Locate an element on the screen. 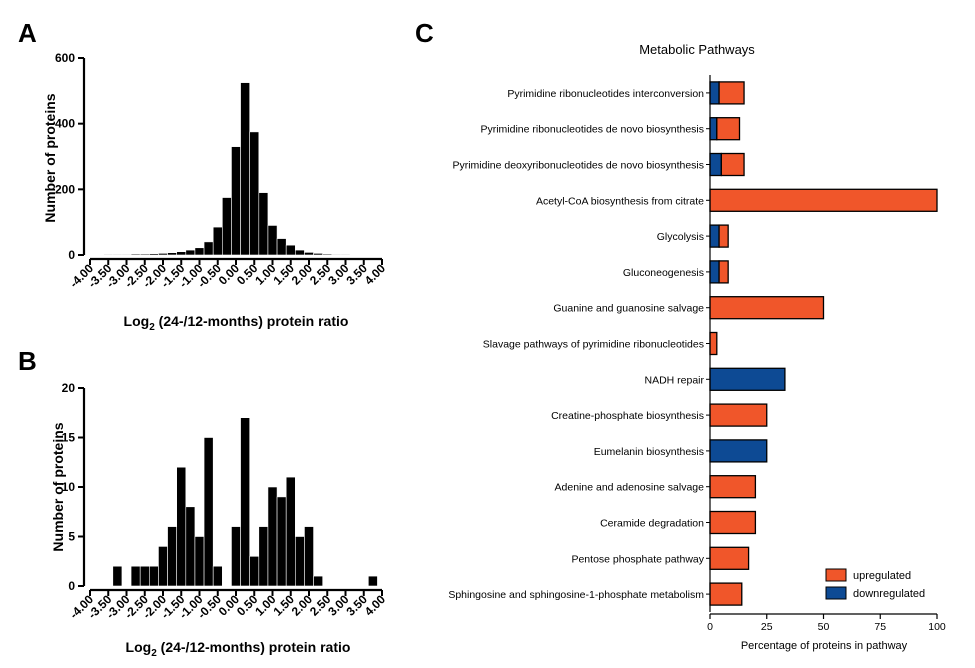 Image resolution: width=975 pixels, height=668 pixels. panel-a-ylabel: Number of proteins is located at coordinates (50, 157).